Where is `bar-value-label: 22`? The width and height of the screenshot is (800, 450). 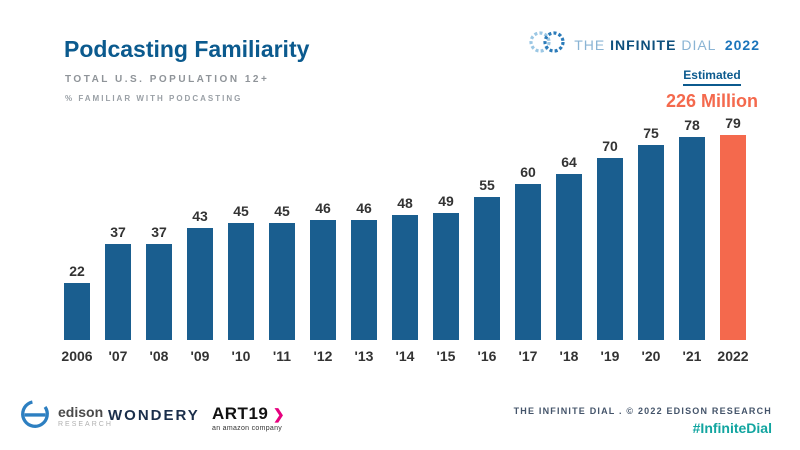
bar-value-label: 22 is located at coordinates (77, 271).